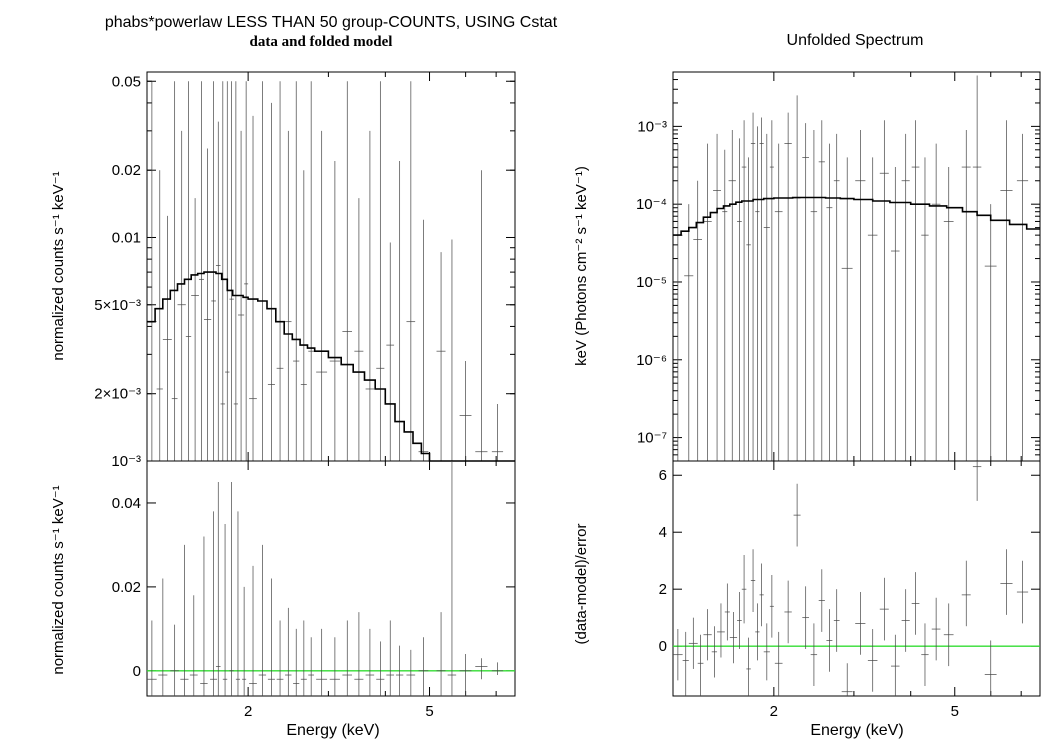  Describe the element at coordinates (651, 360) in the screenshot. I see `y-tick-label: 10⁻⁶` at that location.